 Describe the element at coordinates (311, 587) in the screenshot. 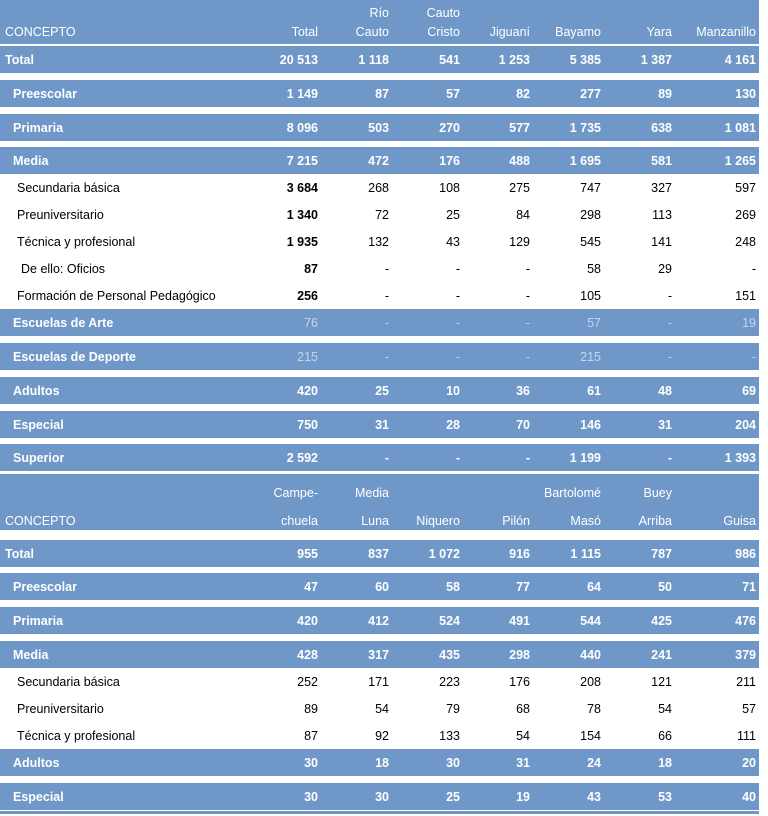

I see `row-value: 47` at that location.